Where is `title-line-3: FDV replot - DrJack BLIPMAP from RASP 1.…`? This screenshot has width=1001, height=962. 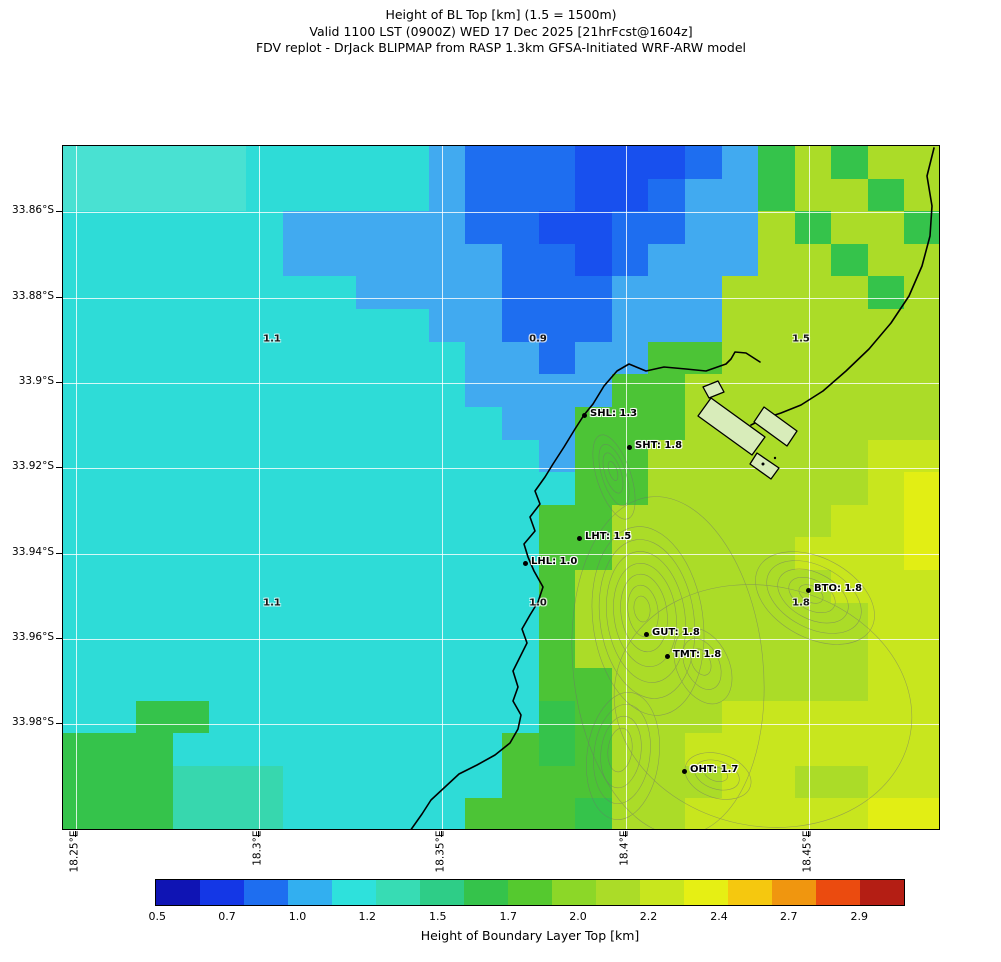 title-line-3: FDV replot - DrJack BLIPMAP from RASP 1.… is located at coordinates (501, 47).